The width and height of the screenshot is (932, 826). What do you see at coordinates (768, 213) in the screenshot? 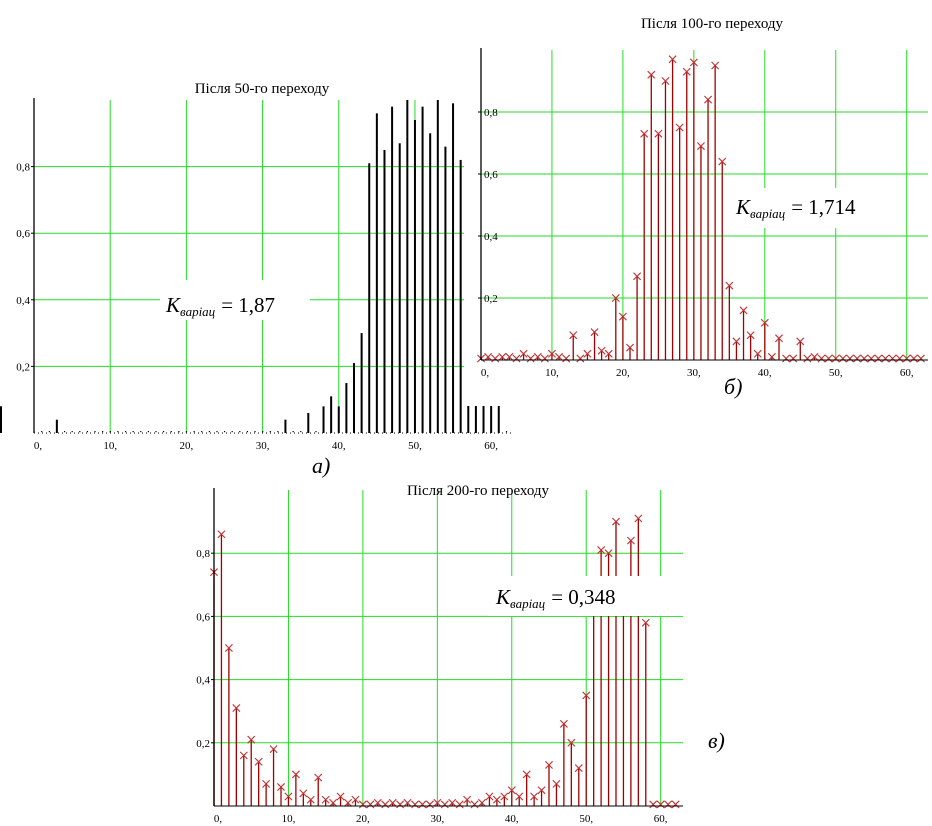
I see `panel-b-coef-subscript: варіац` at bounding box center [768, 213].